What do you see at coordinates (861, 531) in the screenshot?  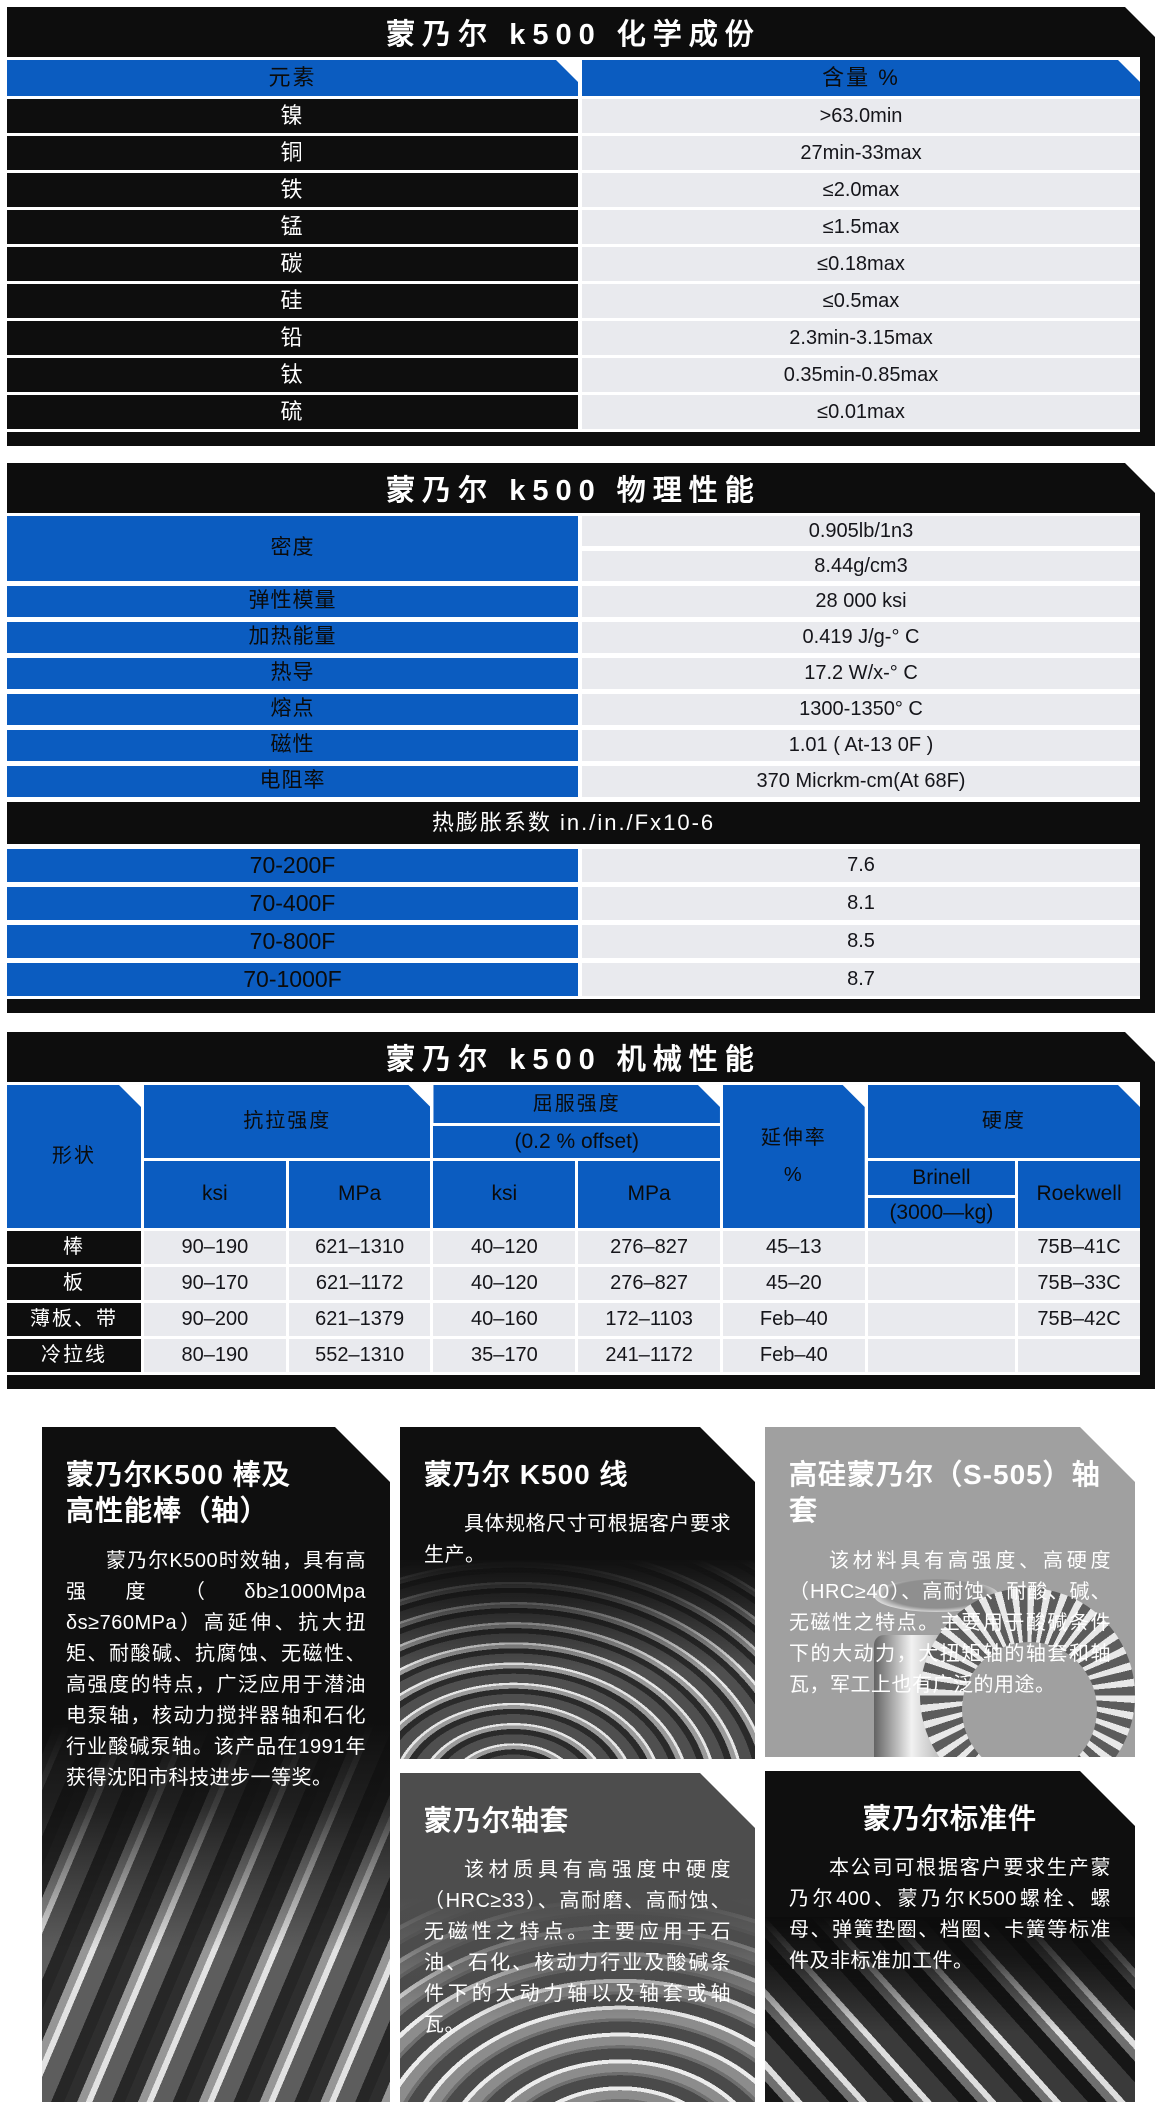 I see `property-value-cell: 0.905lb/1n3` at bounding box center [861, 531].